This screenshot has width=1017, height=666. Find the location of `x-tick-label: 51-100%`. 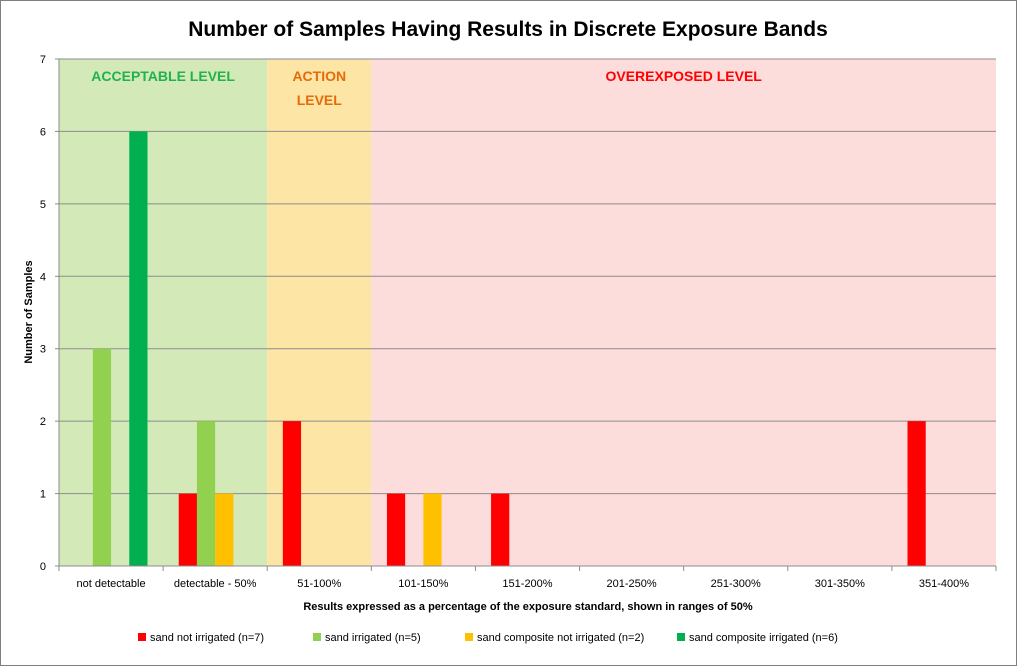

x-tick-label: 51-100% is located at coordinates (319, 584).